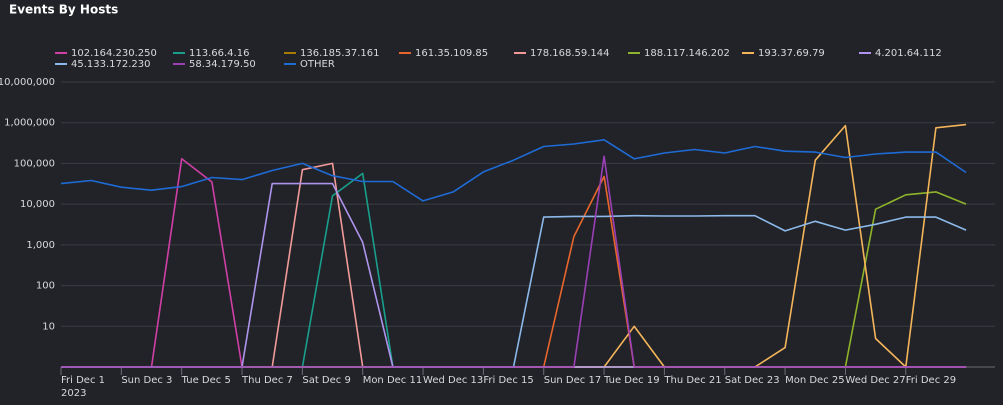  What do you see at coordinates (453, 380) in the screenshot?
I see `x-tick-label: Wed Dec 13` at bounding box center [453, 380].